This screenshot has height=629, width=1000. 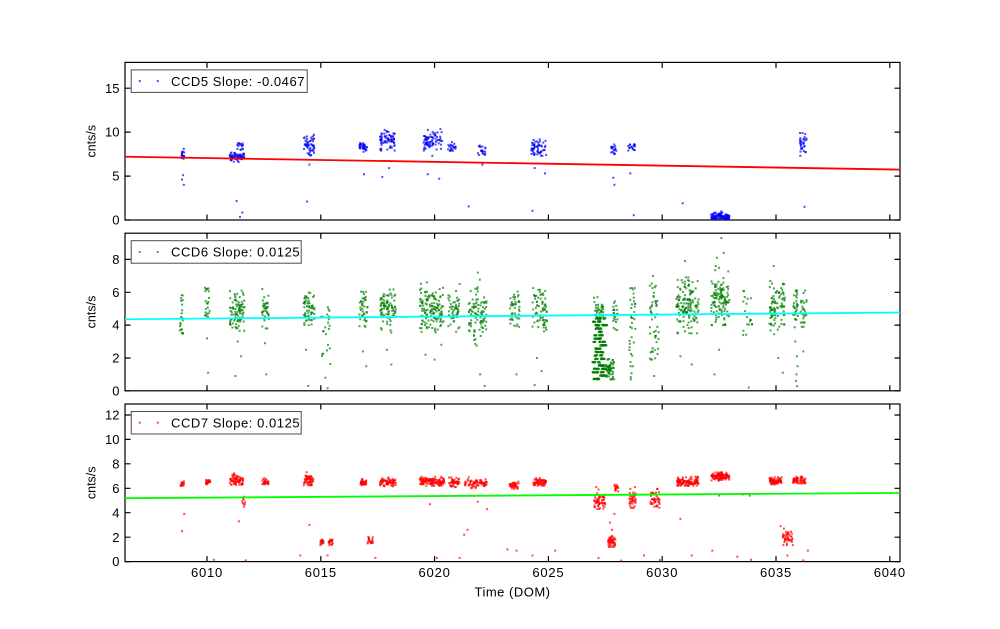 What do you see at coordinates (112, 88) in the screenshot?
I see `svg-text: 15` at bounding box center [112, 88].